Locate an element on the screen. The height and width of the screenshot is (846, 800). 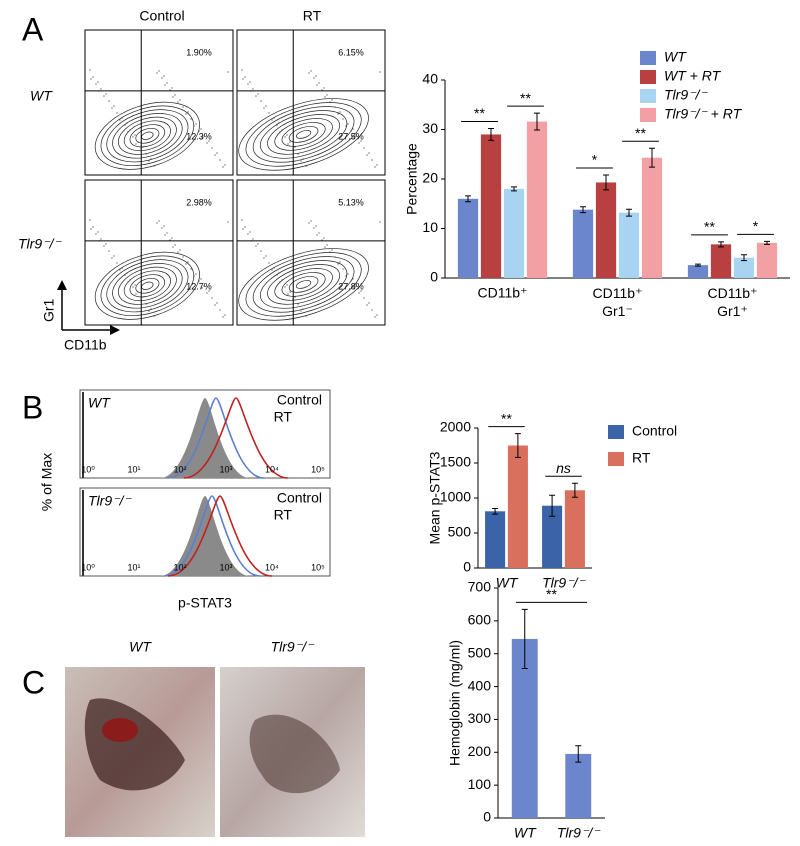
y-tick-label: 700 is located at coordinates (480, 587).